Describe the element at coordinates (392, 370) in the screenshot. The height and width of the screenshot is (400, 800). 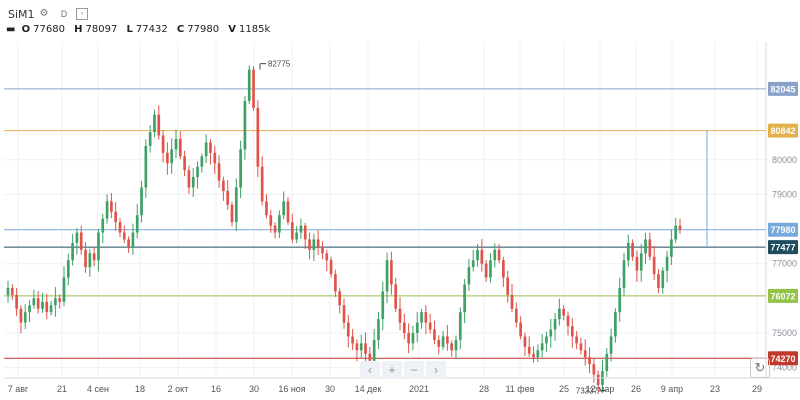
I see `zoom-in-button: +` at that location.